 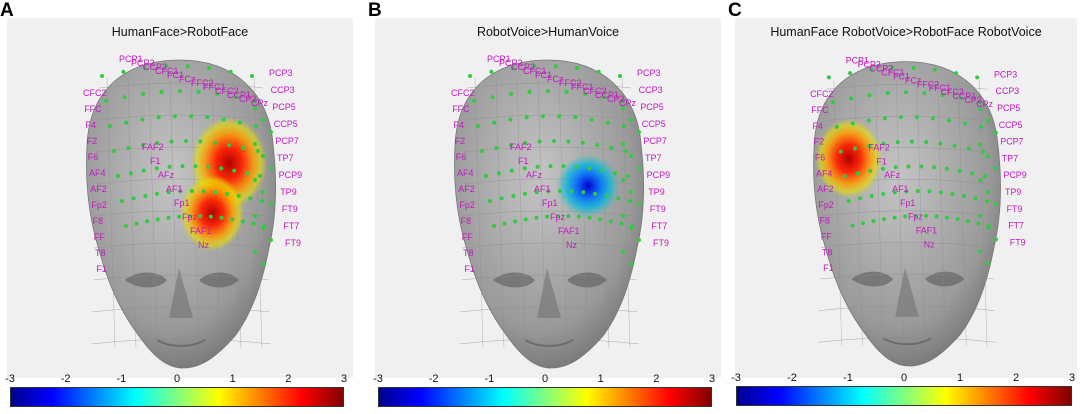 What do you see at coordinates (175, 75) in the screenshot?
I see `electrode-label-top: FC1` at bounding box center [175, 75].